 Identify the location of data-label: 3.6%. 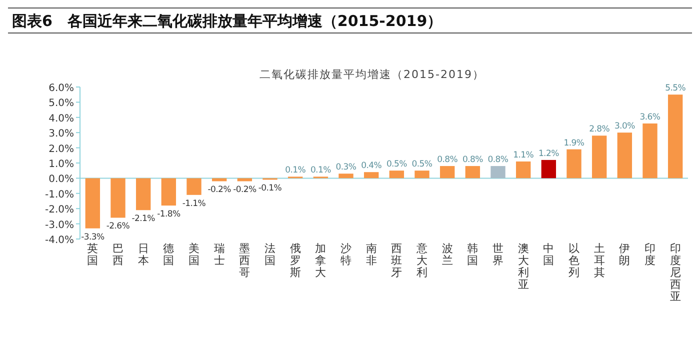
(650, 117).